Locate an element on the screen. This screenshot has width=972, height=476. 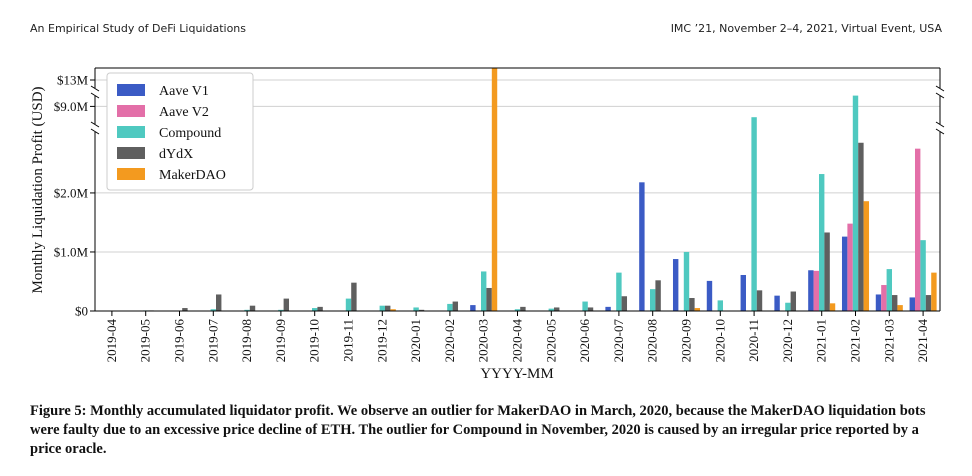
x-tick-label: 2019-09 is located at coordinates (280, 340).